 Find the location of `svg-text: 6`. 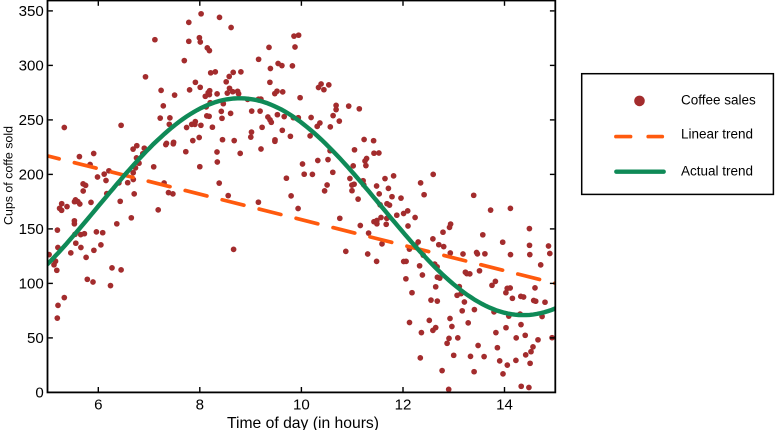

svg-text: 6 is located at coordinates (98, 405).